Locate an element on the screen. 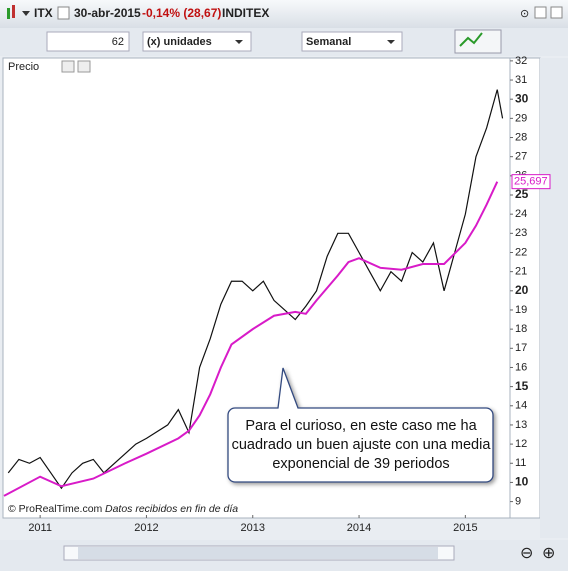  x-tick-label: 2013 is located at coordinates (253, 528).